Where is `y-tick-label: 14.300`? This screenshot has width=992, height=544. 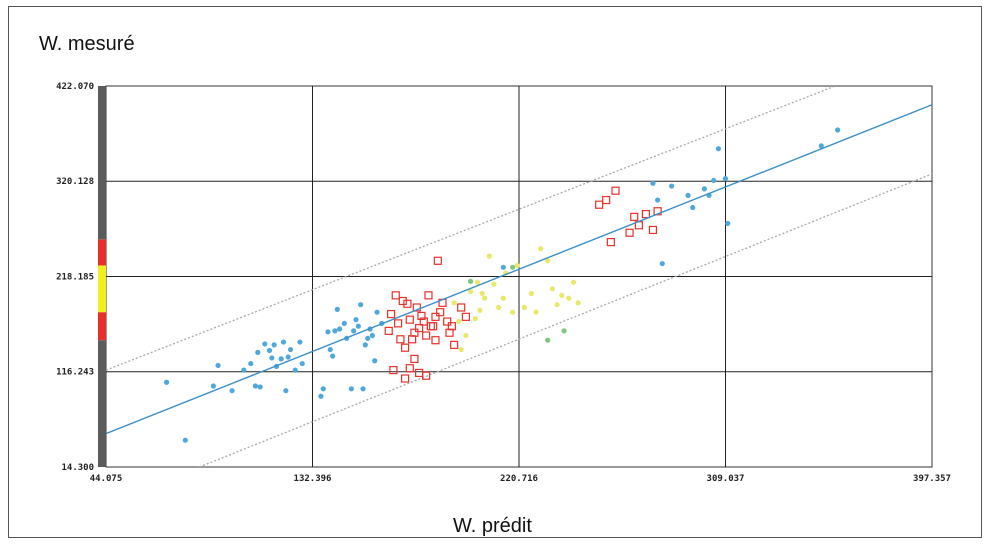 y-tick-label: 14.300 is located at coordinates (77, 468).